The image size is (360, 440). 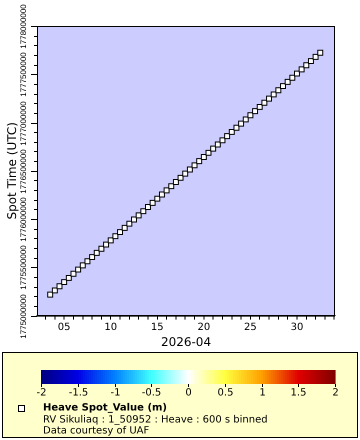 I want to click on text: RV Sikuliaq : 1_50952 : Heave : 600 s binned, so click(x=155, y=420).